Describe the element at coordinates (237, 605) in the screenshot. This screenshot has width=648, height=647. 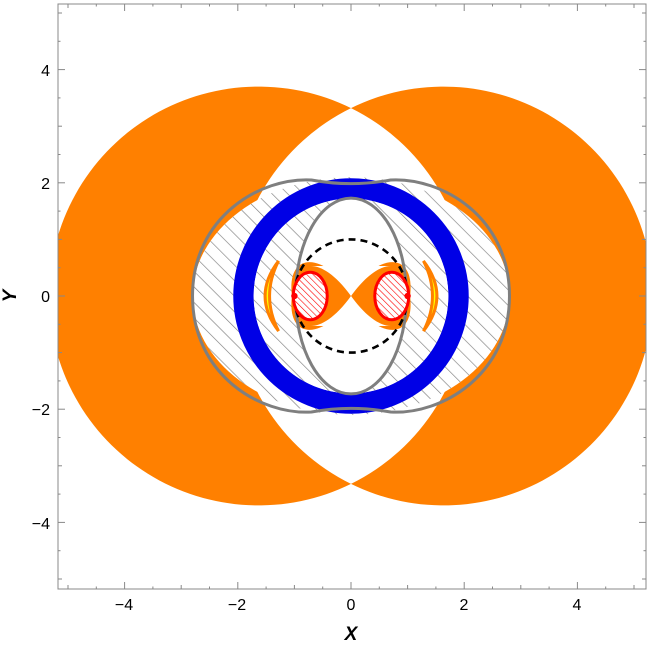
I see `x-tick-label: −2` at that location.